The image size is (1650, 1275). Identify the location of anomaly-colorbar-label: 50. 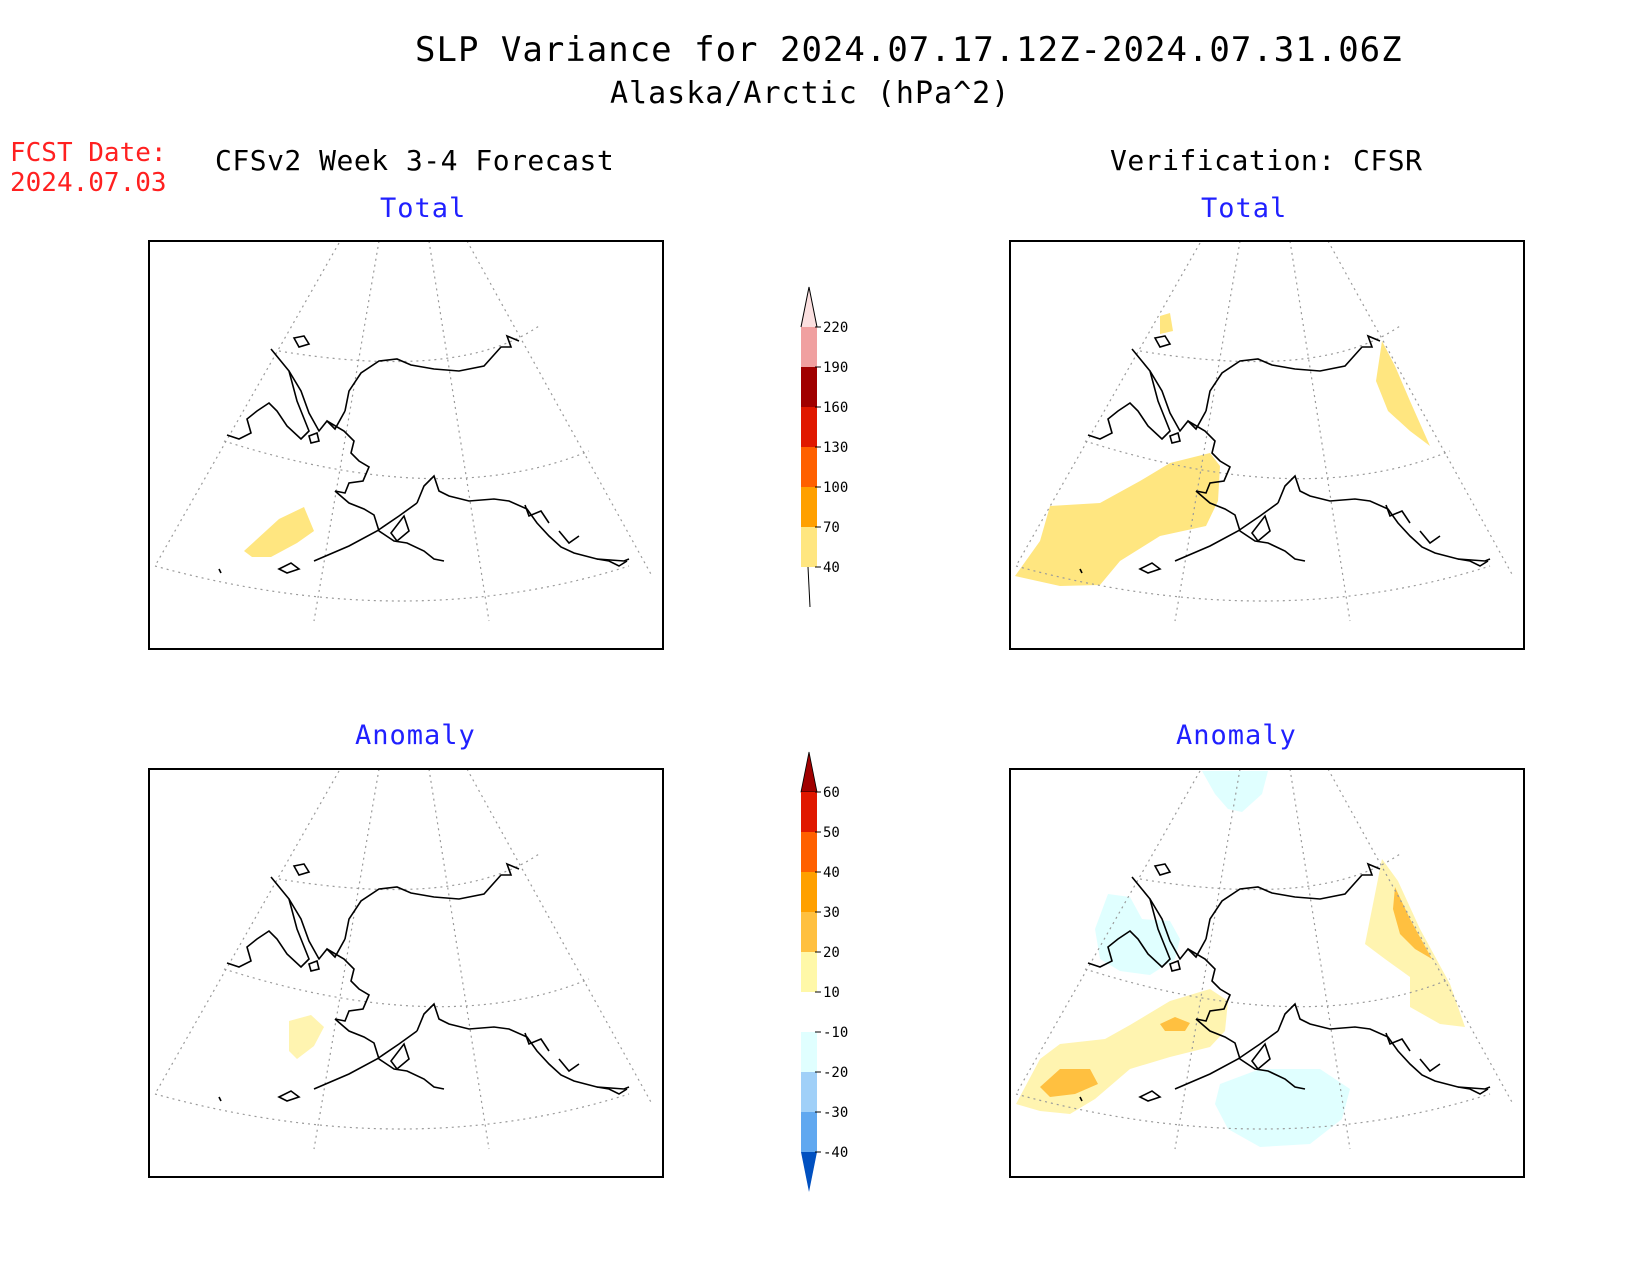
(831, 833).